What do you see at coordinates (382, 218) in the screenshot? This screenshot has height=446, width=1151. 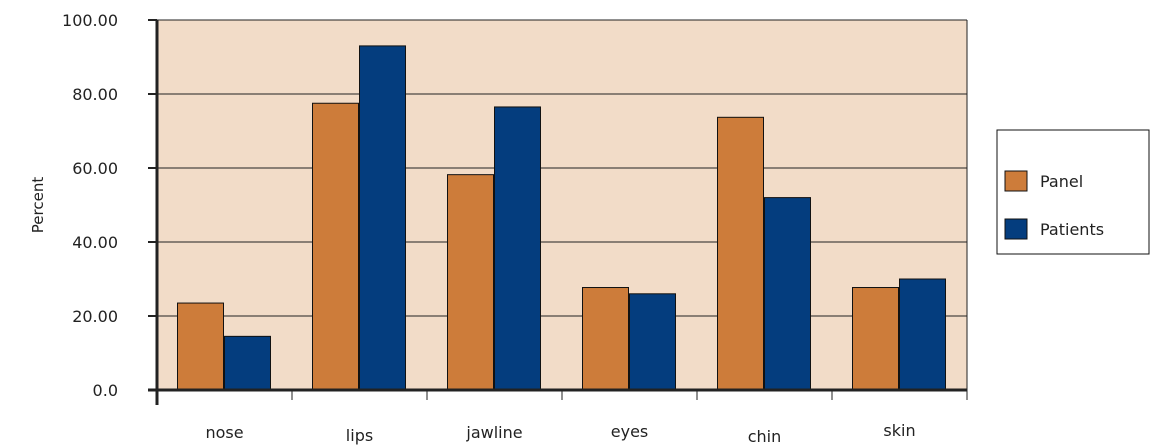 I see `bar-patients-lips` at bounding box center [382, 218].